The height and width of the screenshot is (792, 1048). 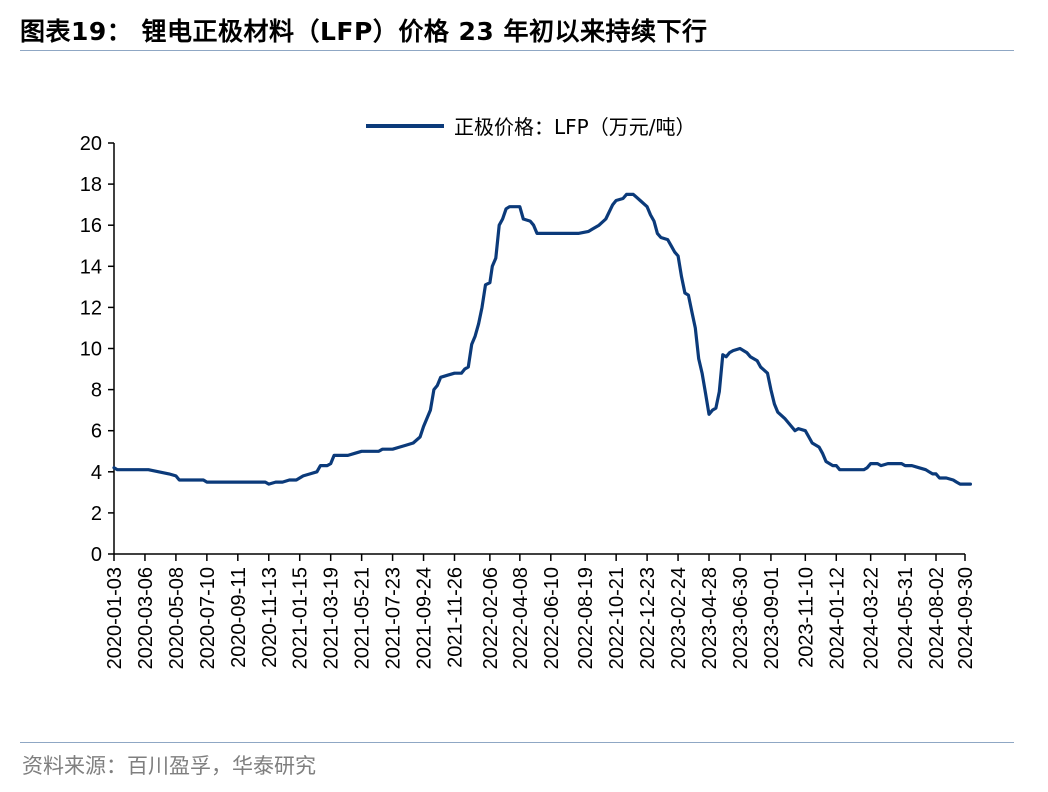 What do you see at coordinates (425, 618) in the screenshot?
I see `x-tick-label: 2021-09-24` at bounding box center [425, 618].